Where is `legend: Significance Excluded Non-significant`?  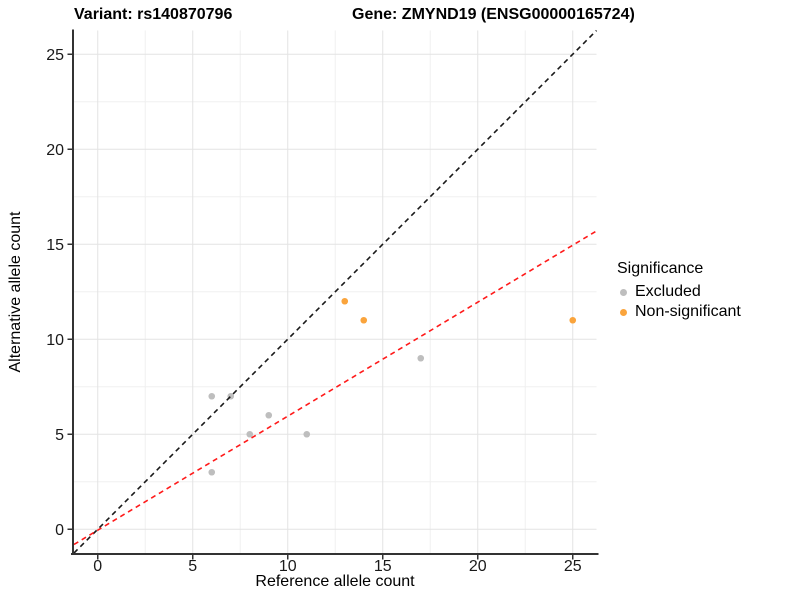 legend: Significance Excluded Non-significant is located at coordinates (679, 291).